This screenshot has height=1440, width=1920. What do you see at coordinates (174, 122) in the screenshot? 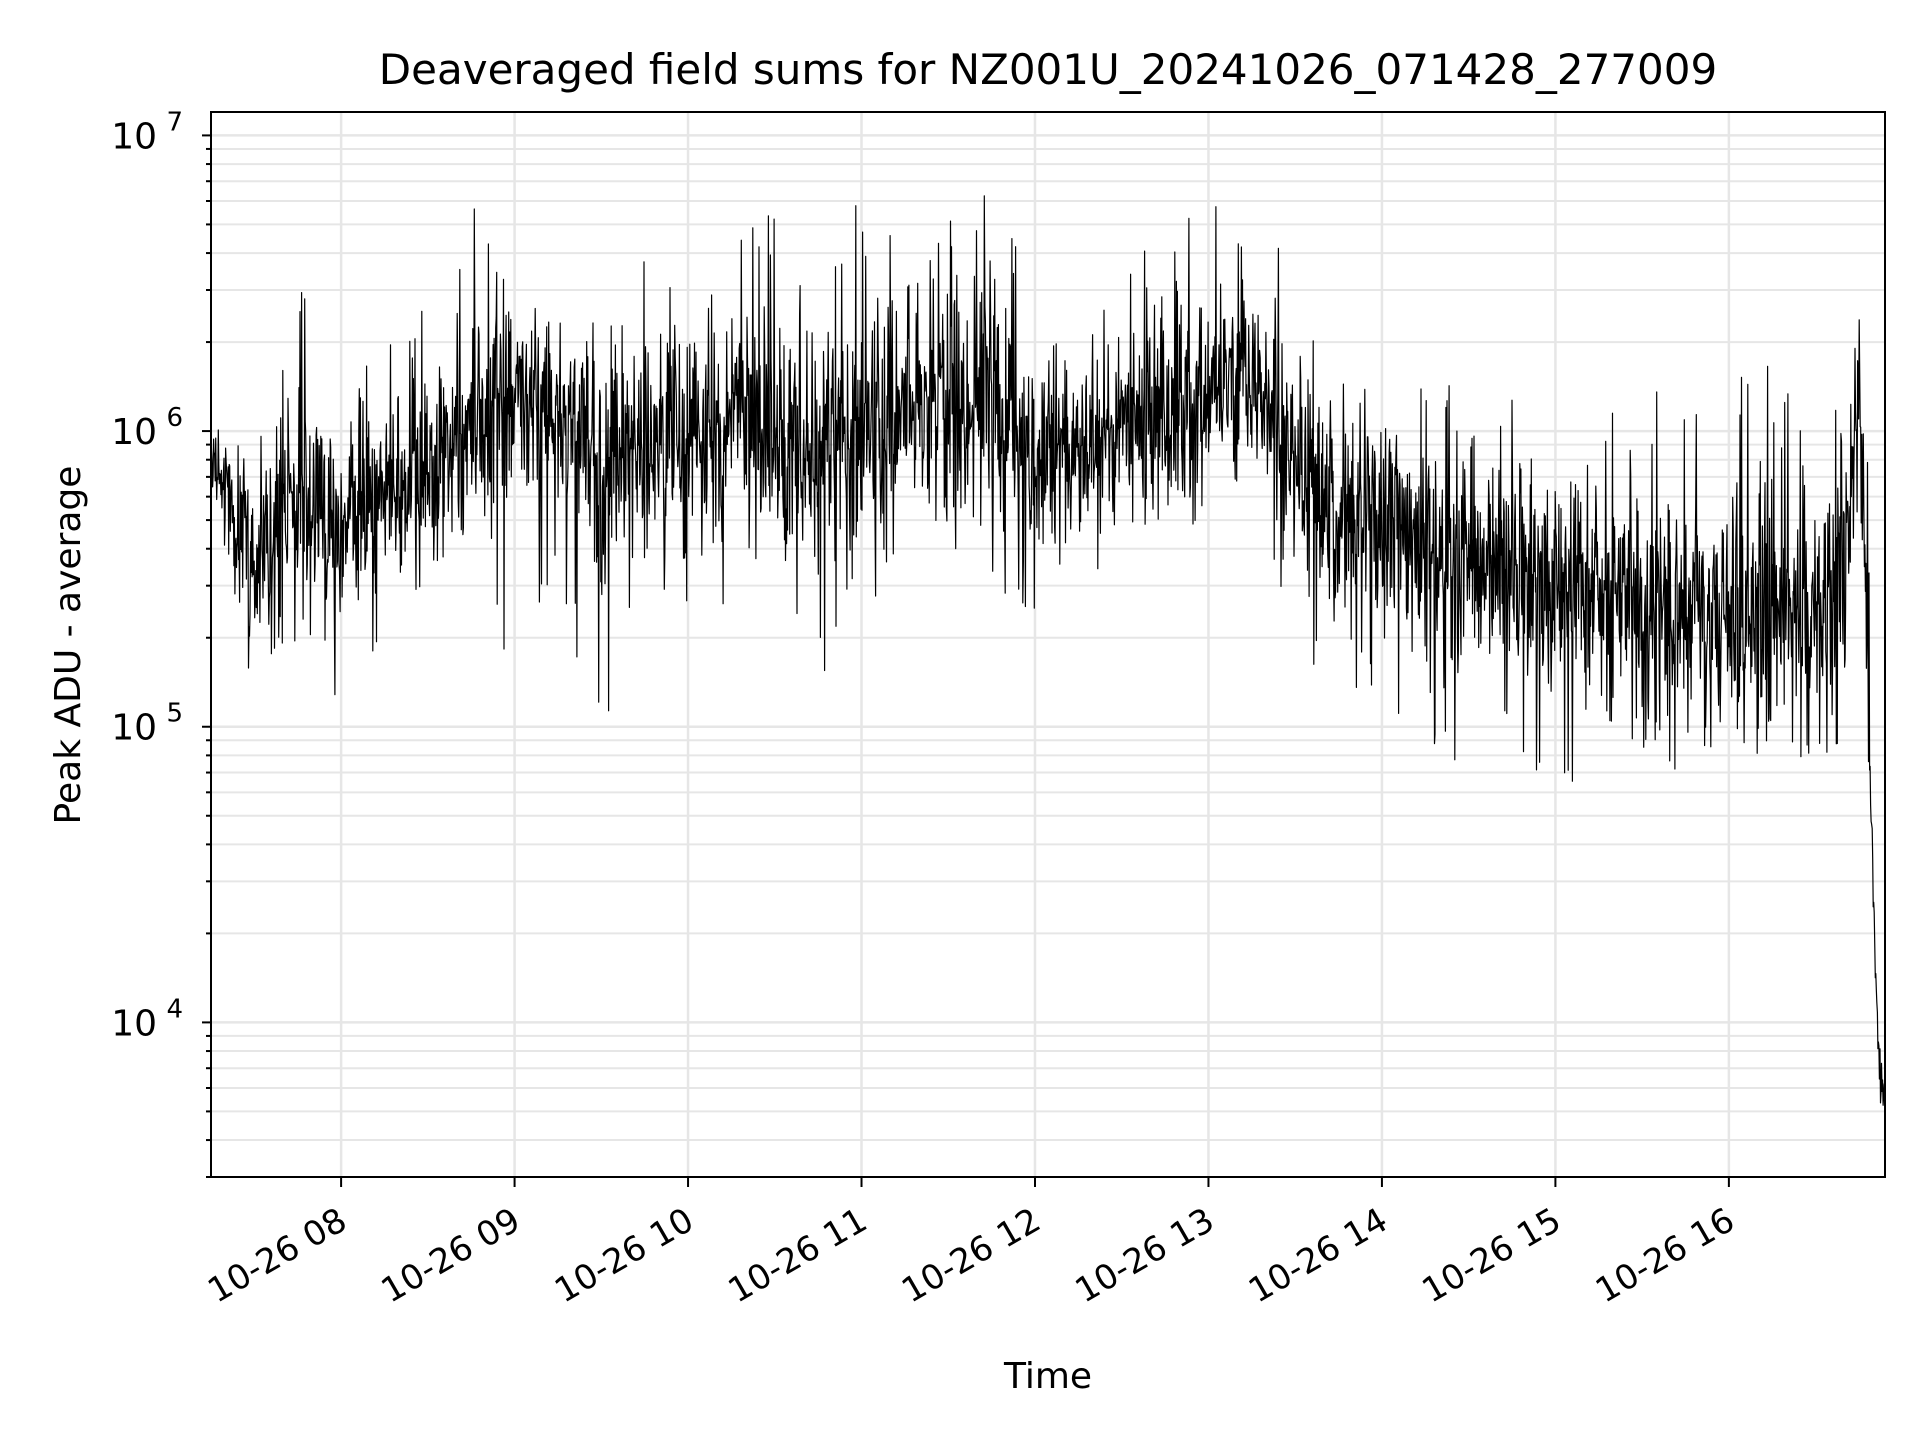
I see `y-tick-label-exponent: 7` at bounding box center [174, 122].